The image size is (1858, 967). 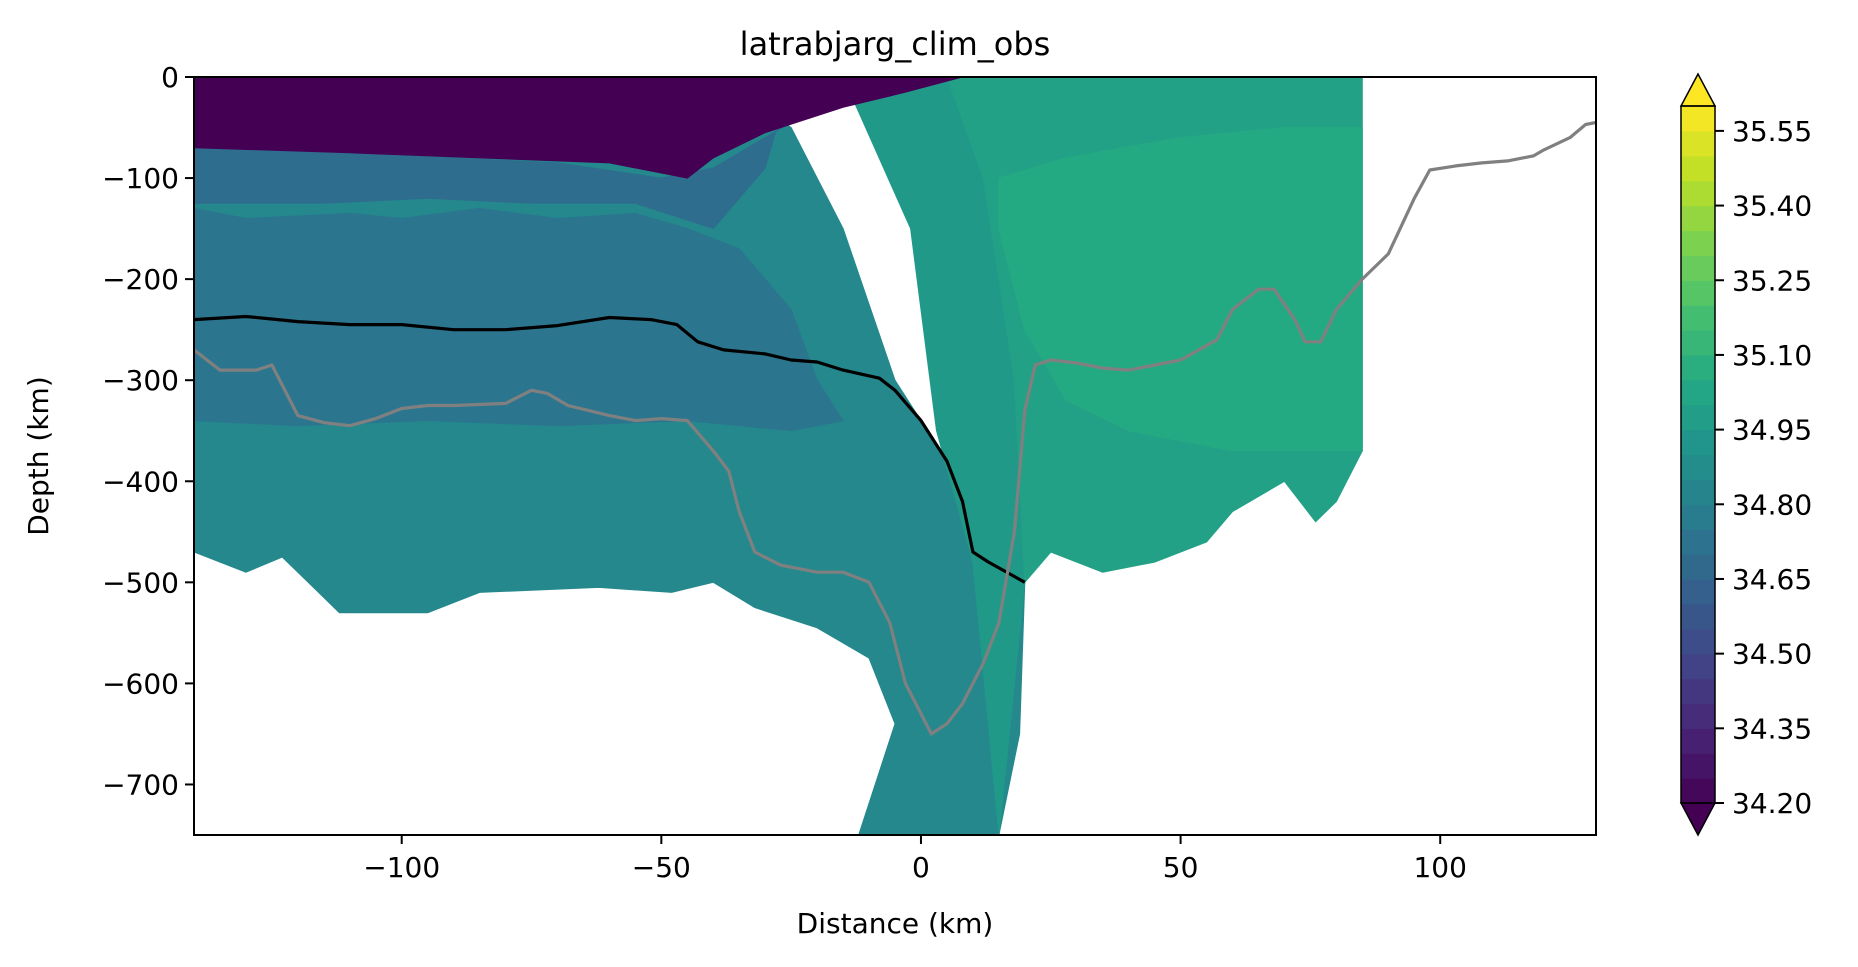 I want to click on colorbar-frame, so click(x=1698, y=454).